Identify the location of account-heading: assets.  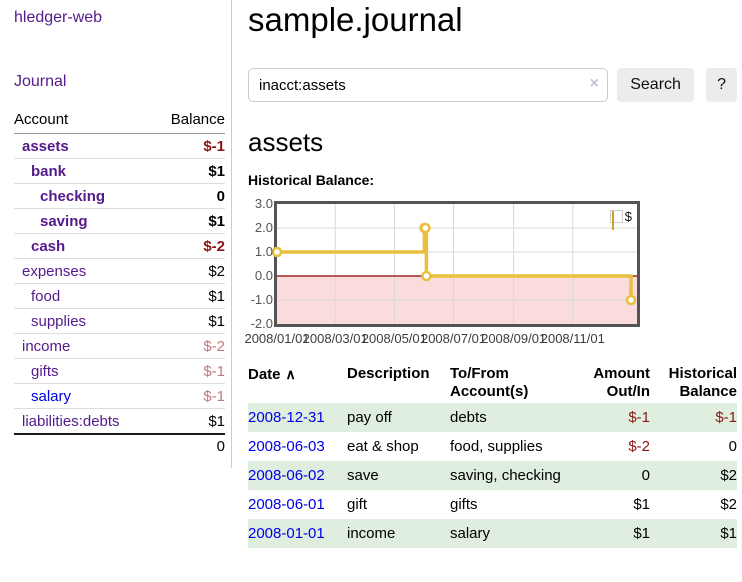
(286, 142).